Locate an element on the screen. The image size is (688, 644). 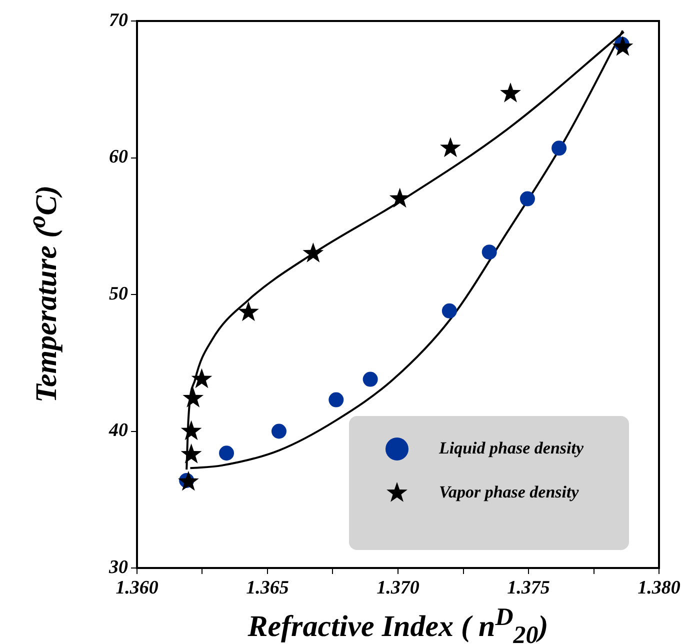
legend-label: Vapor phase density is located at coordinates (509, 492).